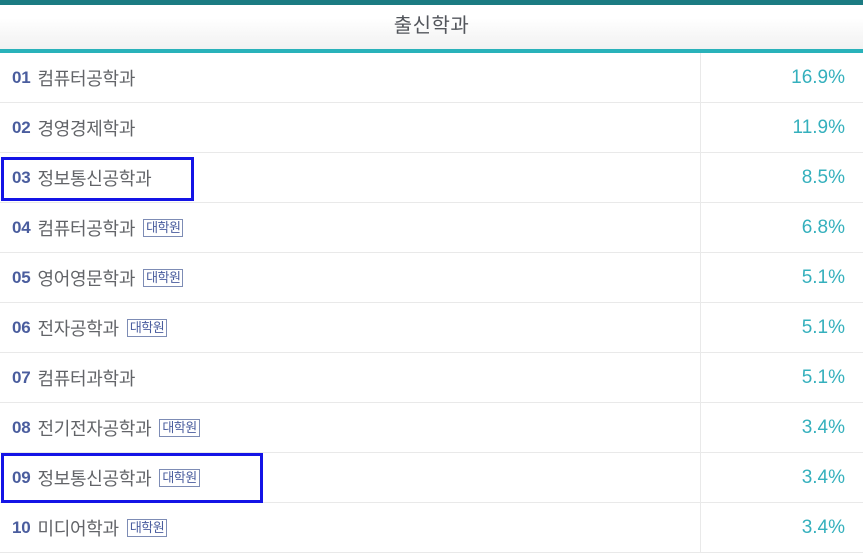 This screenshot has width=863, height=556. What do you see at coordinates (818, 127) in the screenshot?
I see `percent-value: 11.9%` at bounding box center [818, 127].